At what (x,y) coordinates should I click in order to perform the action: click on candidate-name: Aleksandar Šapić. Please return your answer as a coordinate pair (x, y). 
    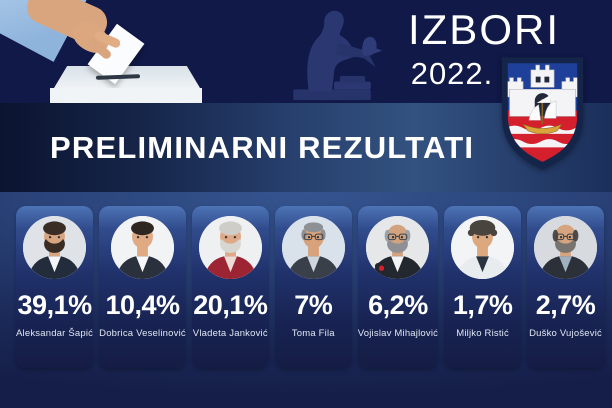
    Looking at the image, I should click on (55, 333).